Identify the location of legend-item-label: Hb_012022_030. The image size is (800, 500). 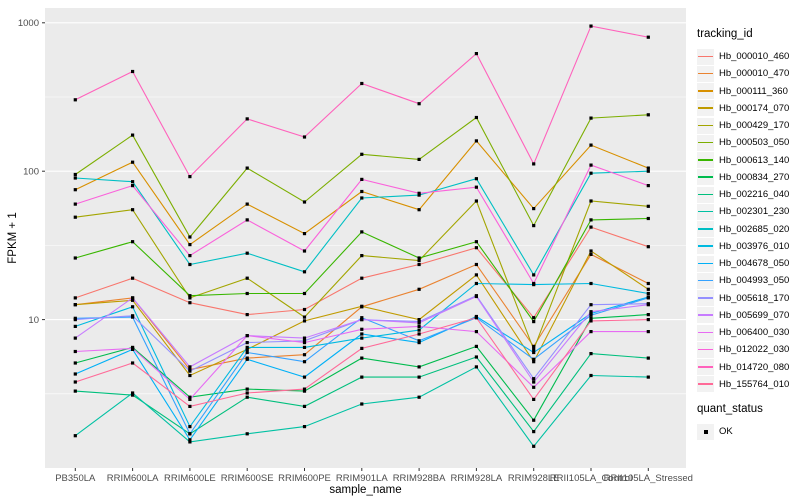
(754, 350).